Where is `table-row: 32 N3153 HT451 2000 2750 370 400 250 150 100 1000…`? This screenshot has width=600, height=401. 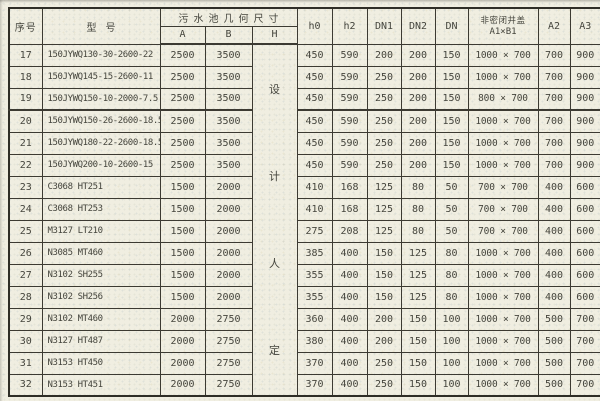
table-row: 32 N3153 HT451 2000 2750 370 400 250 150 100 1000… is located at coordinates (304, 385).